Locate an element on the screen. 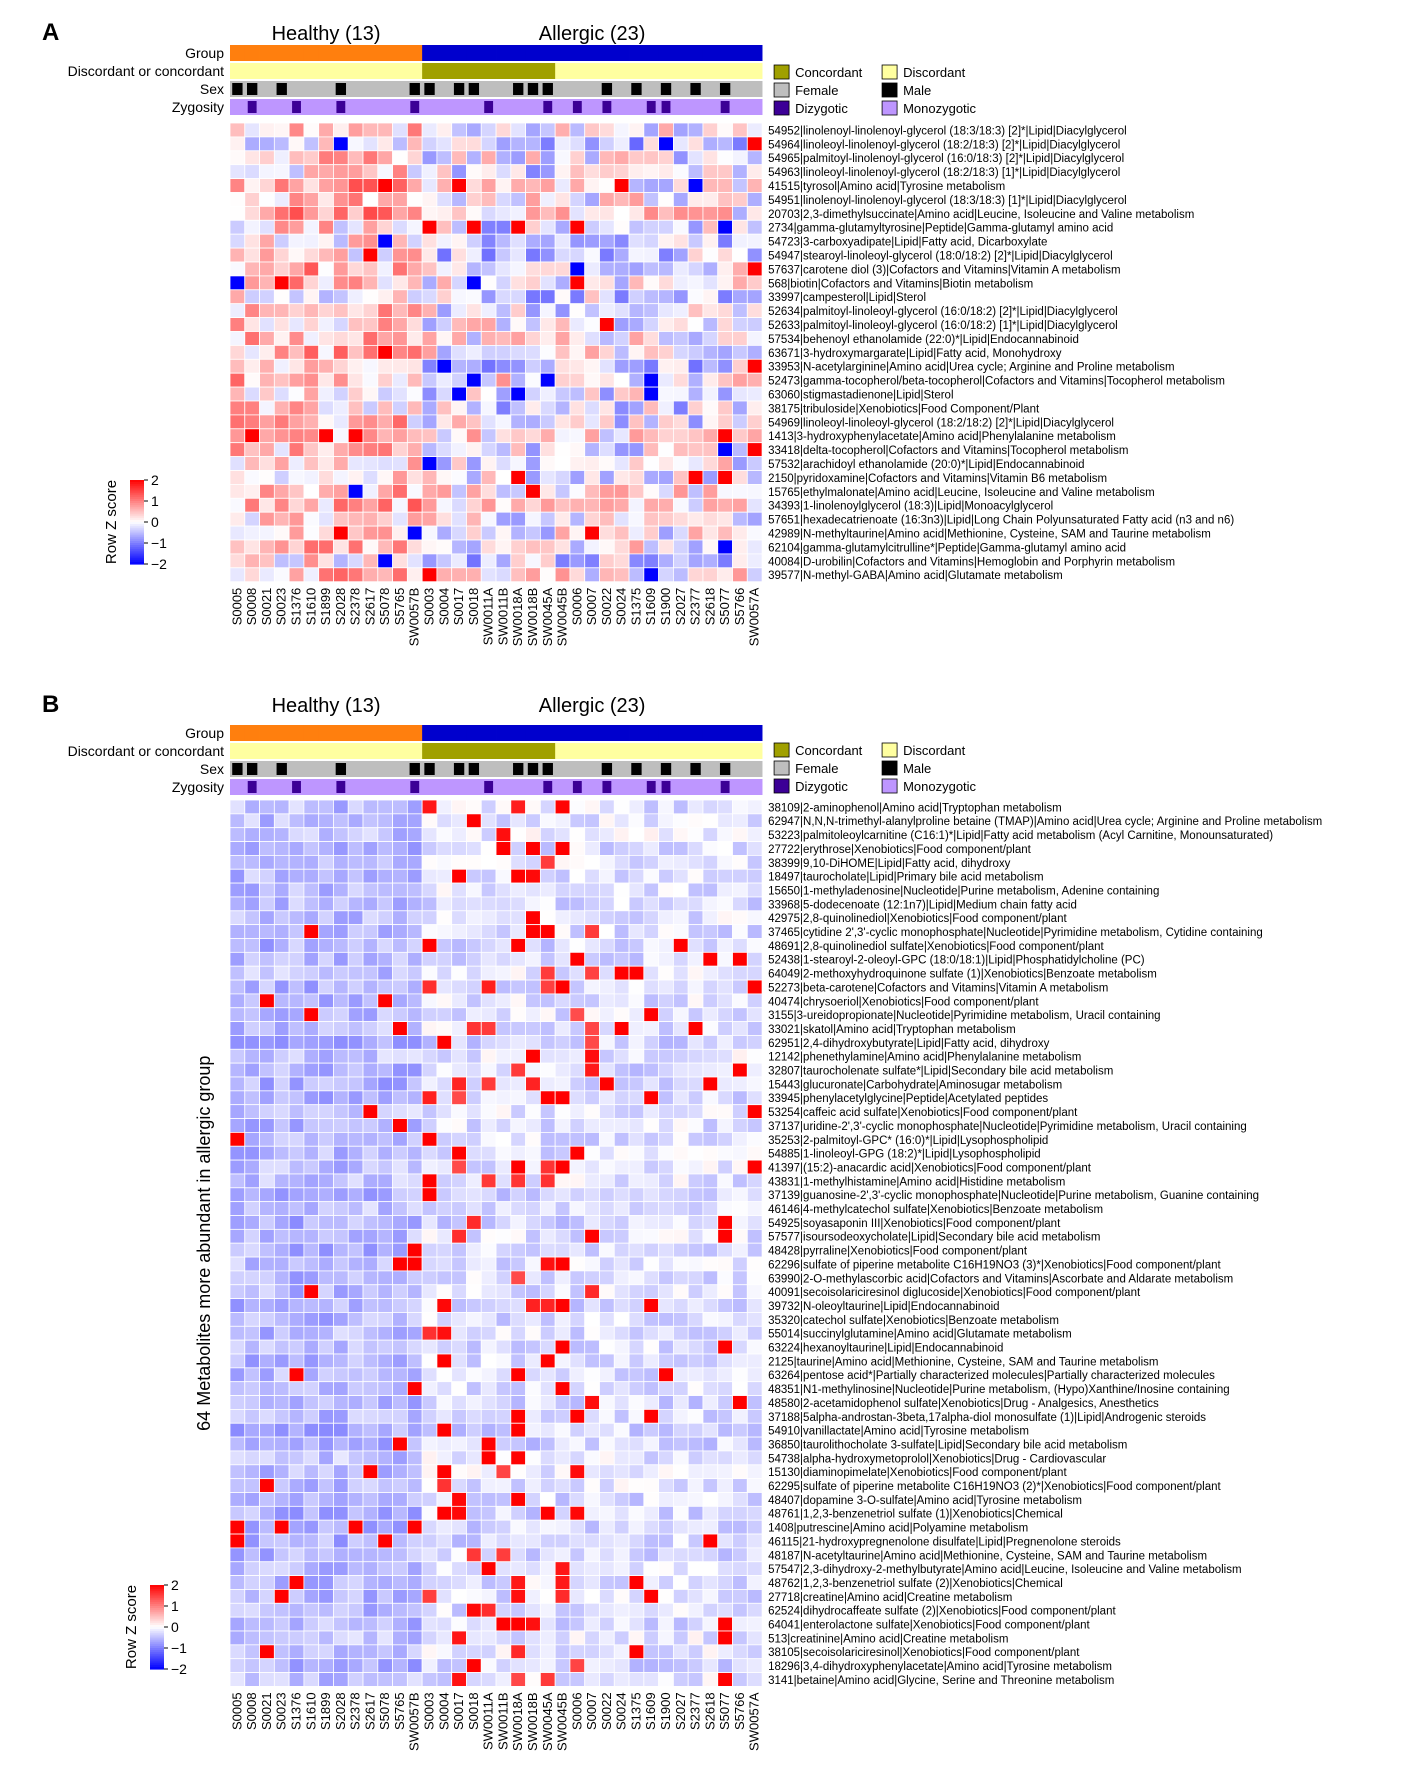 The width and height of the screenshot is (1410, 1772). sample-label: S0005 is located at coordinates (236, 1711).